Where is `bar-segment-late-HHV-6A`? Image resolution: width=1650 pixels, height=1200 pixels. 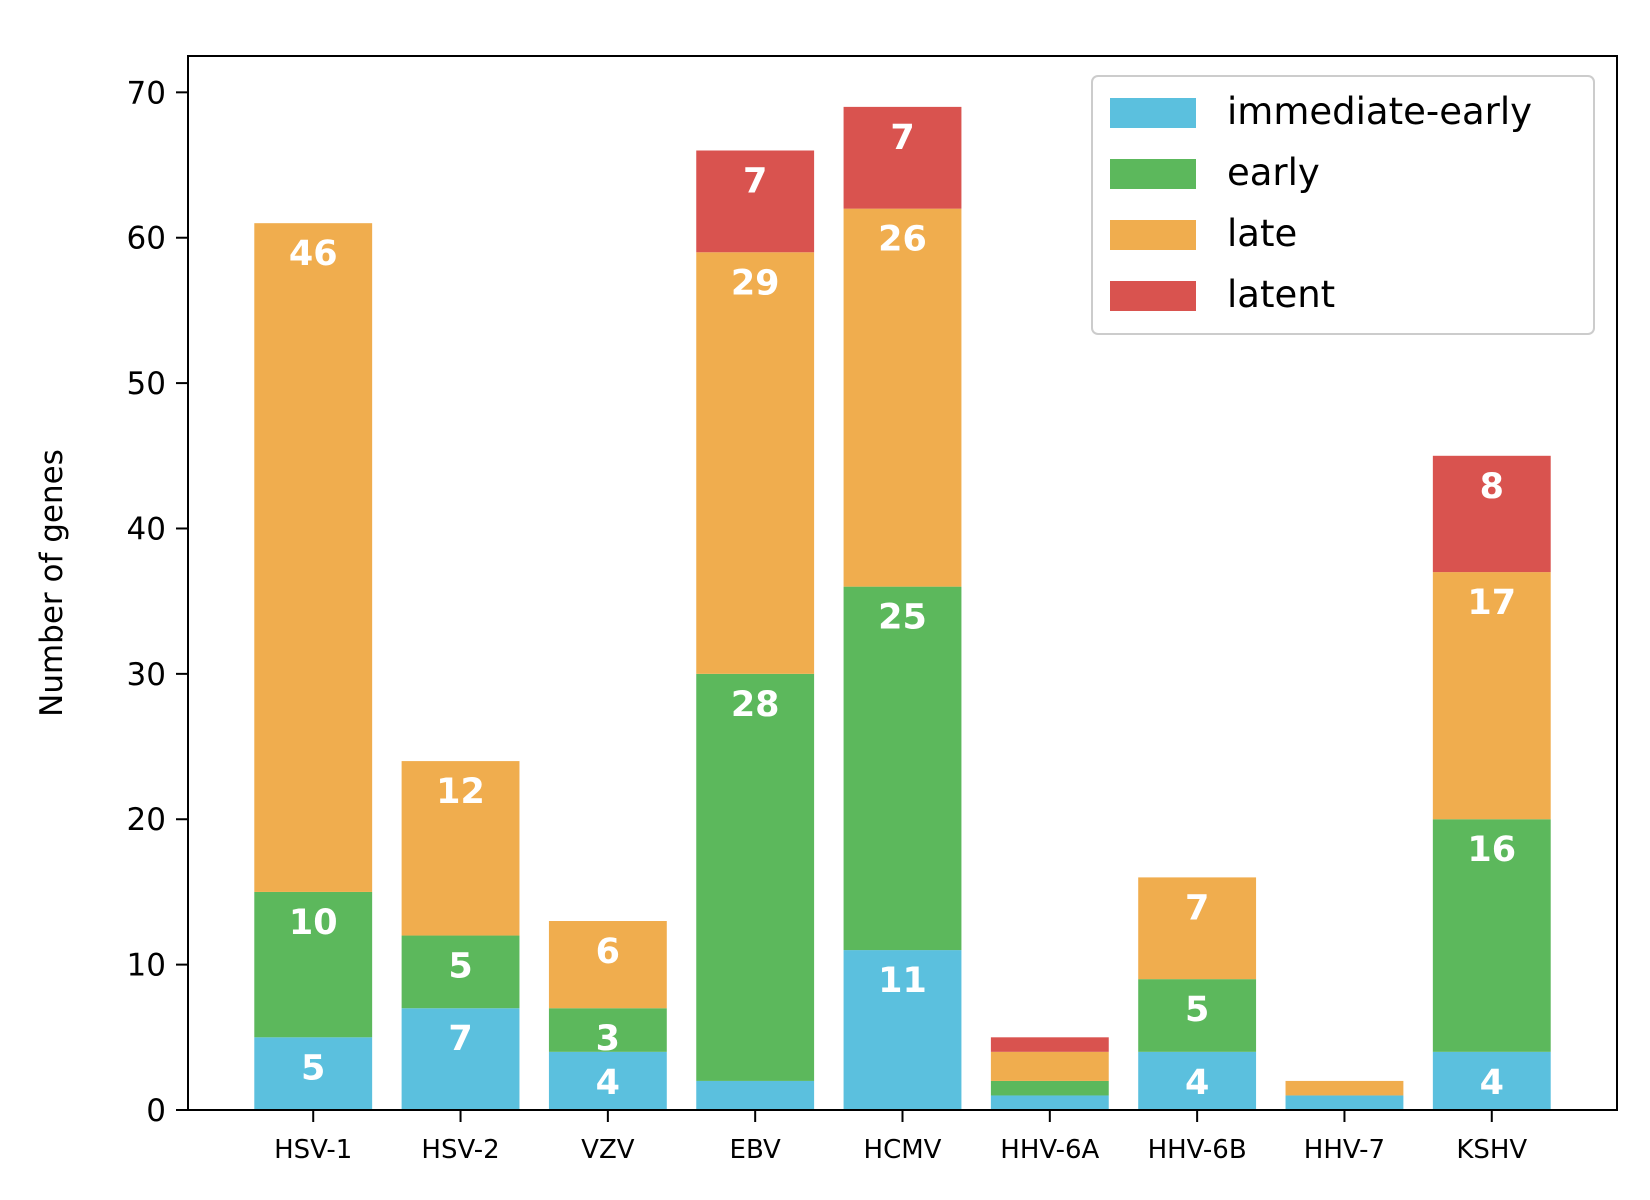
bar-segment-late-HHV-6A is located at coordinates (1049, 1066).